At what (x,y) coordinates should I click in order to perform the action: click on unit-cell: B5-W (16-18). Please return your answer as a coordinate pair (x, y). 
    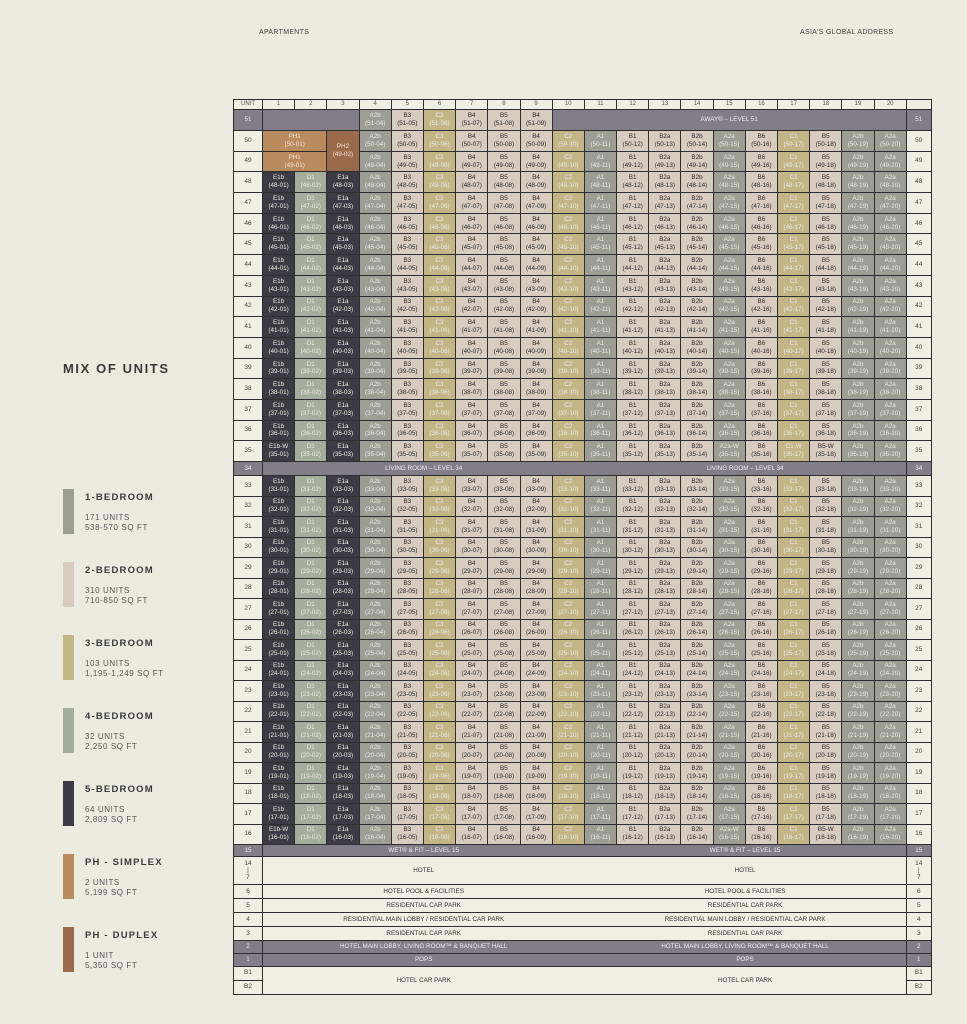
    Looking at the image, I should click on (826, 834).